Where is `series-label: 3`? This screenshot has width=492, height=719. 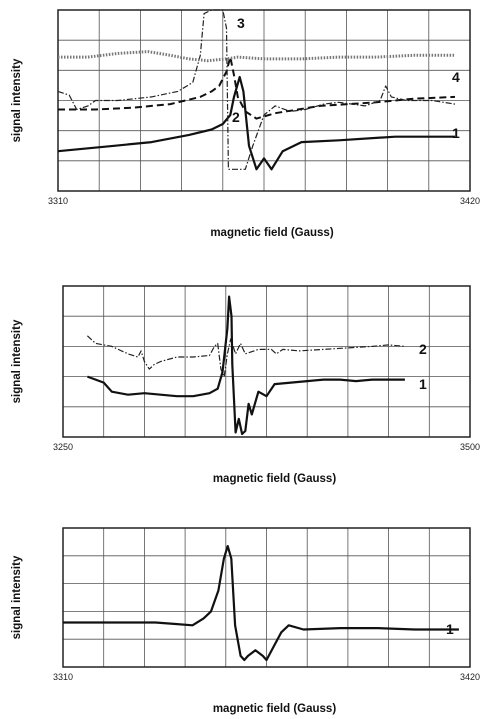
series-label: 3 is located at coordinates (241, 23).